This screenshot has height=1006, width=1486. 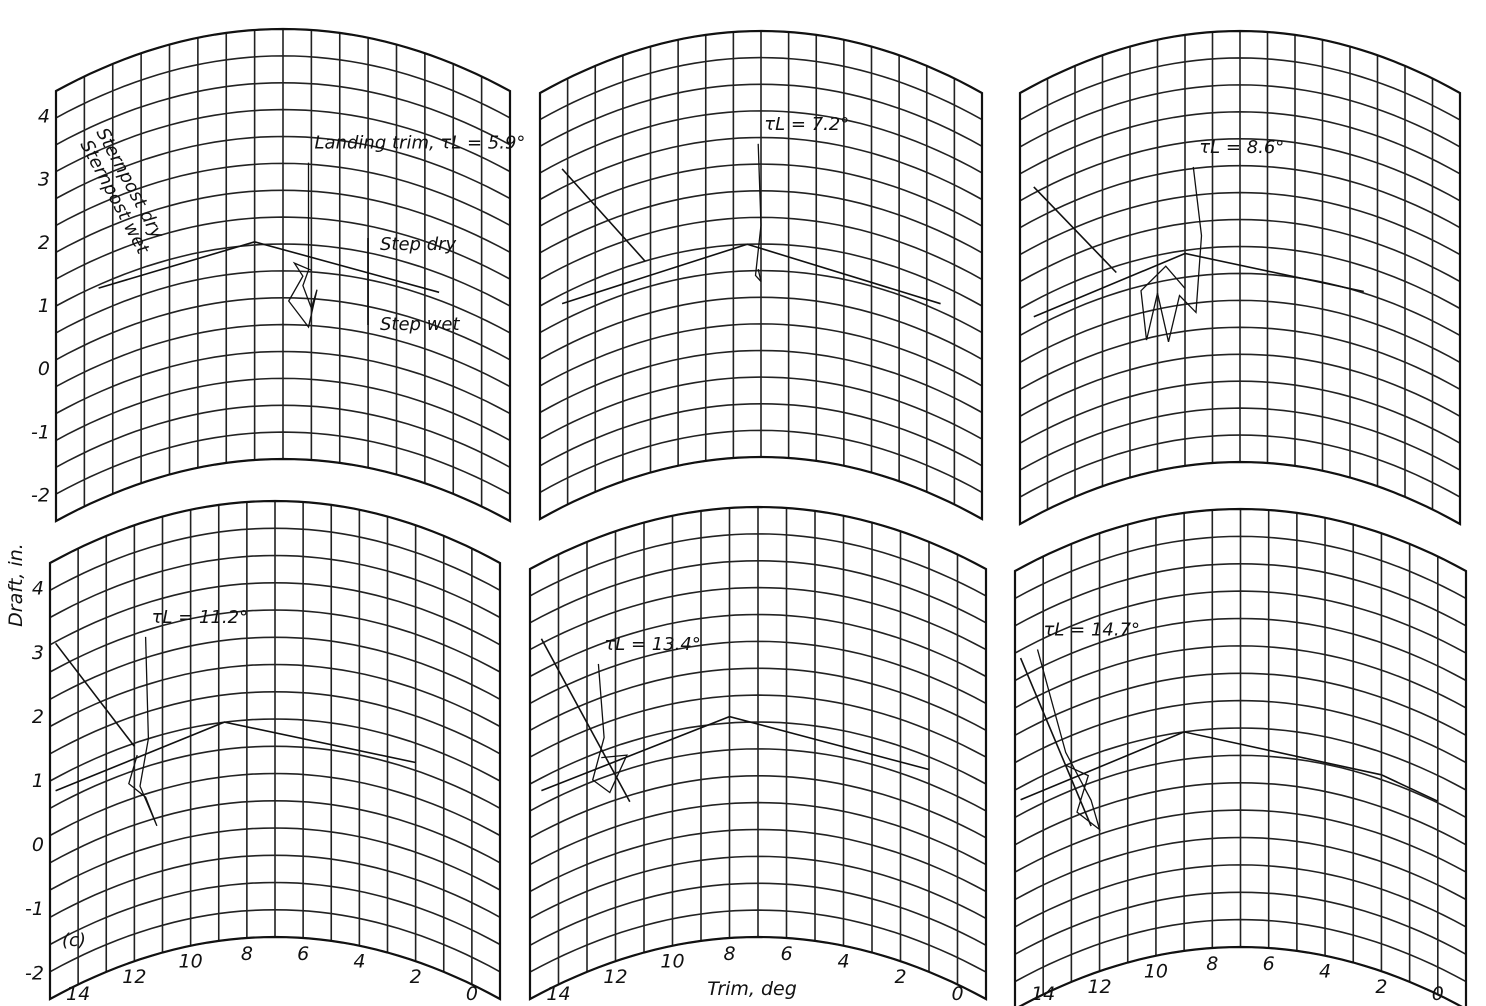 I want to click on y-axis-label: Draft, in., so click(x=16, y=585).